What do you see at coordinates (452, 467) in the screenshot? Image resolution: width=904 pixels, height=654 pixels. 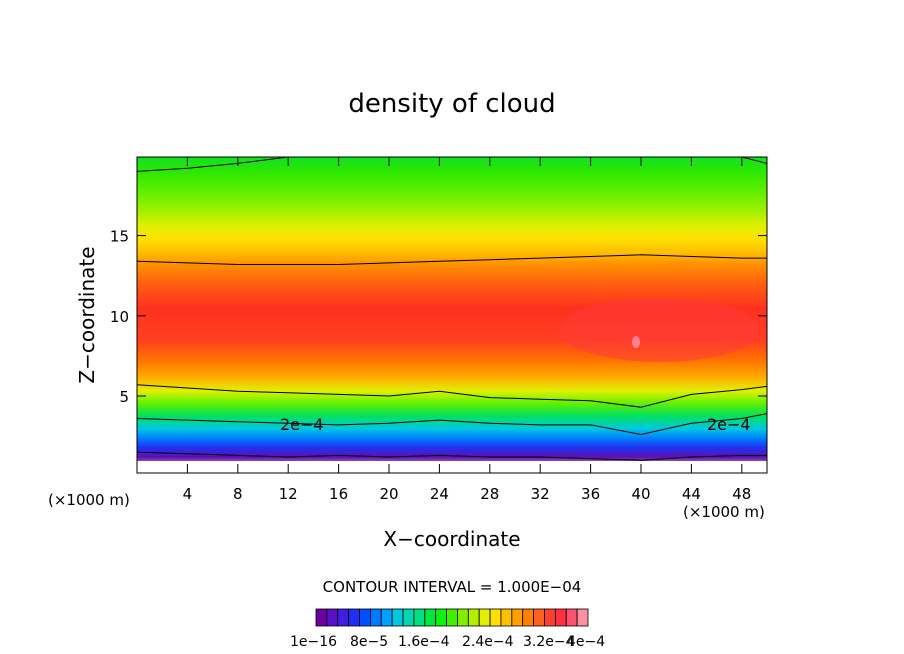 I see `lower-white-band` at bounding box center [452, 467].